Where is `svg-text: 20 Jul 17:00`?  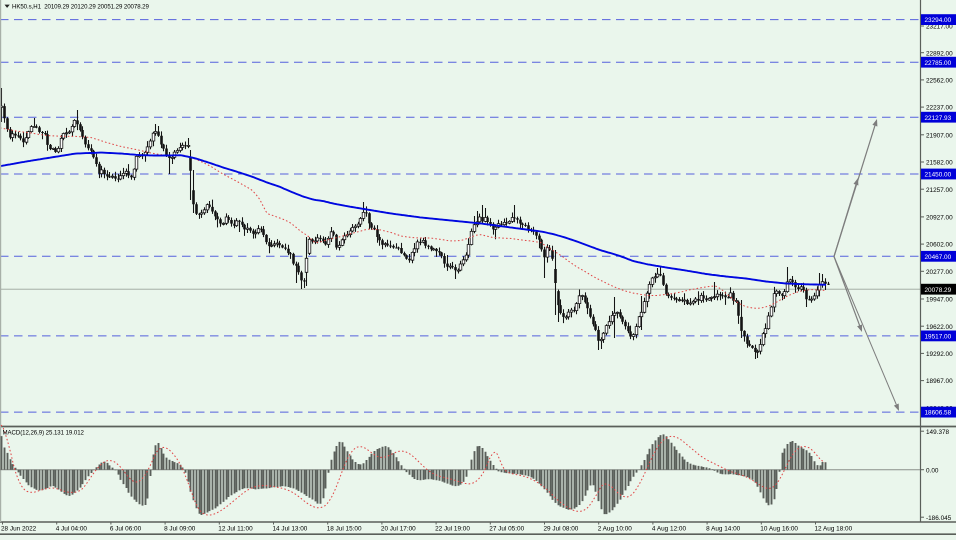
svg-text: 20 Jul 17:00 is located at coordinates (398, 529).